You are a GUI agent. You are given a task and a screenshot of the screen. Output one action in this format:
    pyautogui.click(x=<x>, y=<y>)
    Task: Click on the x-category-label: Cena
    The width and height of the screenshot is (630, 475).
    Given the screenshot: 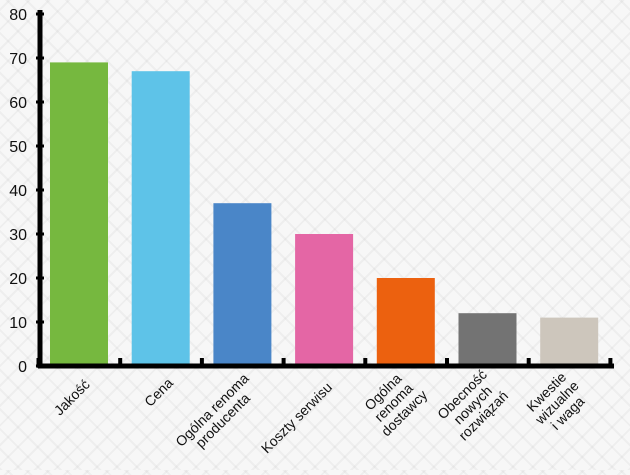 What is the action you would take?
    pyautogui.click(x=158, y=392)
    